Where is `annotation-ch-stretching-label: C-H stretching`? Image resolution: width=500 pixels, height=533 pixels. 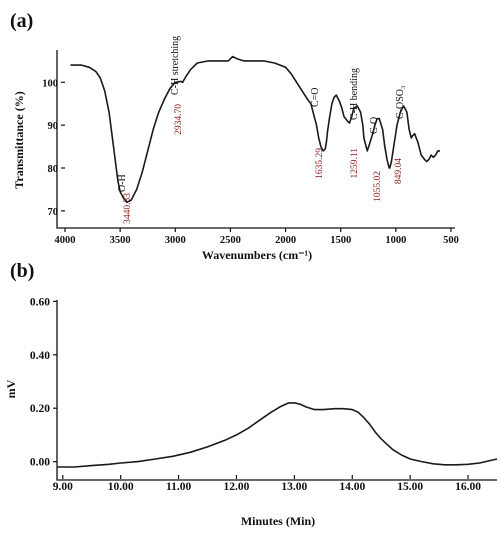
annotation-ch-stretching-label: C-H stretching is located at coordinates (175, 65).